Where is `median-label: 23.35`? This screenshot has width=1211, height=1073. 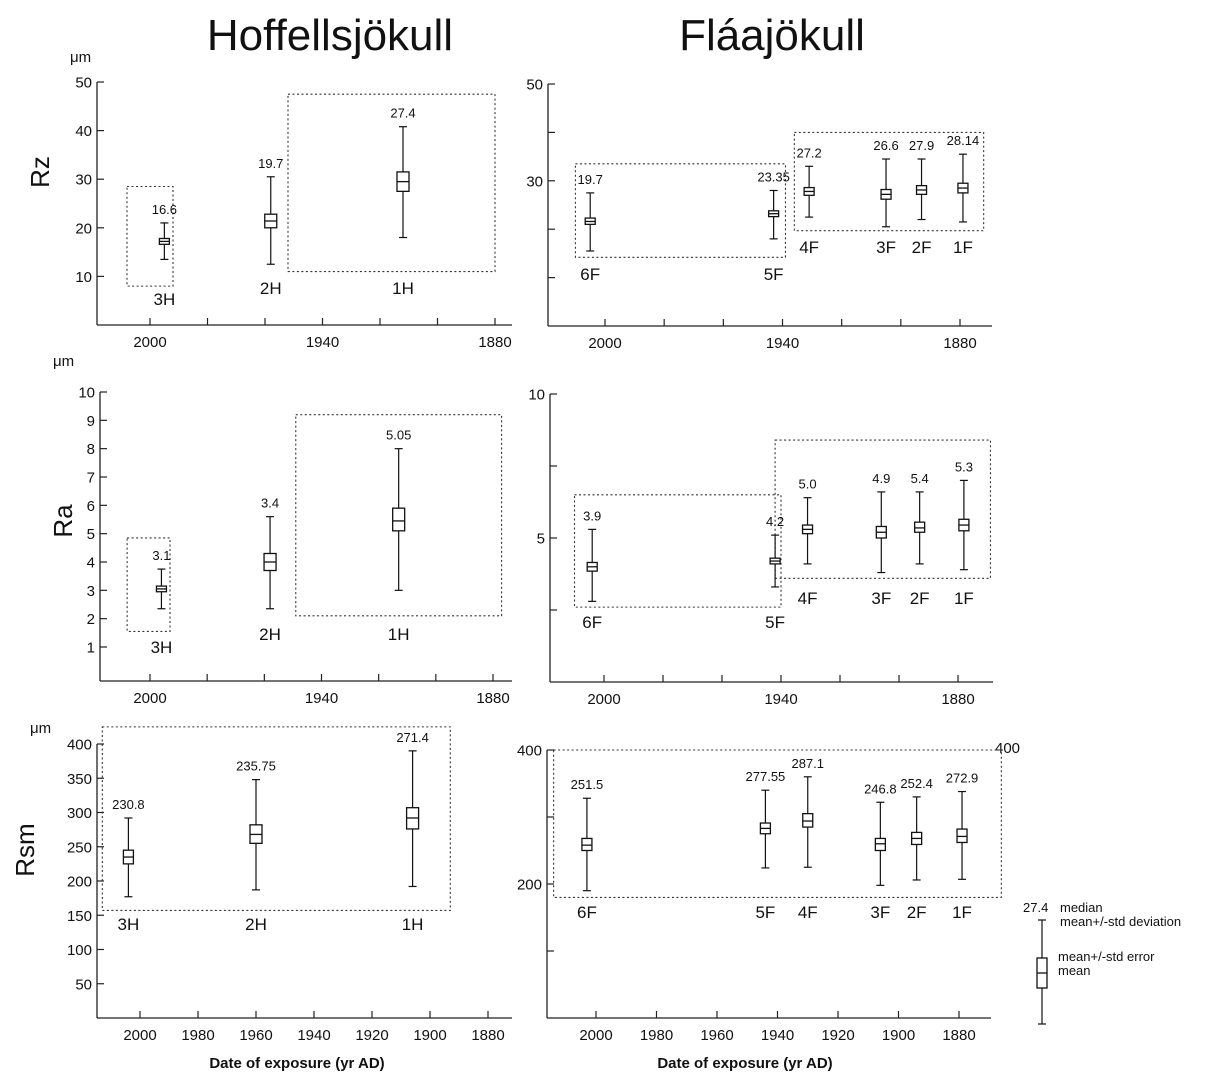
median-label: 23.35 is located at coordinates (773, 176).